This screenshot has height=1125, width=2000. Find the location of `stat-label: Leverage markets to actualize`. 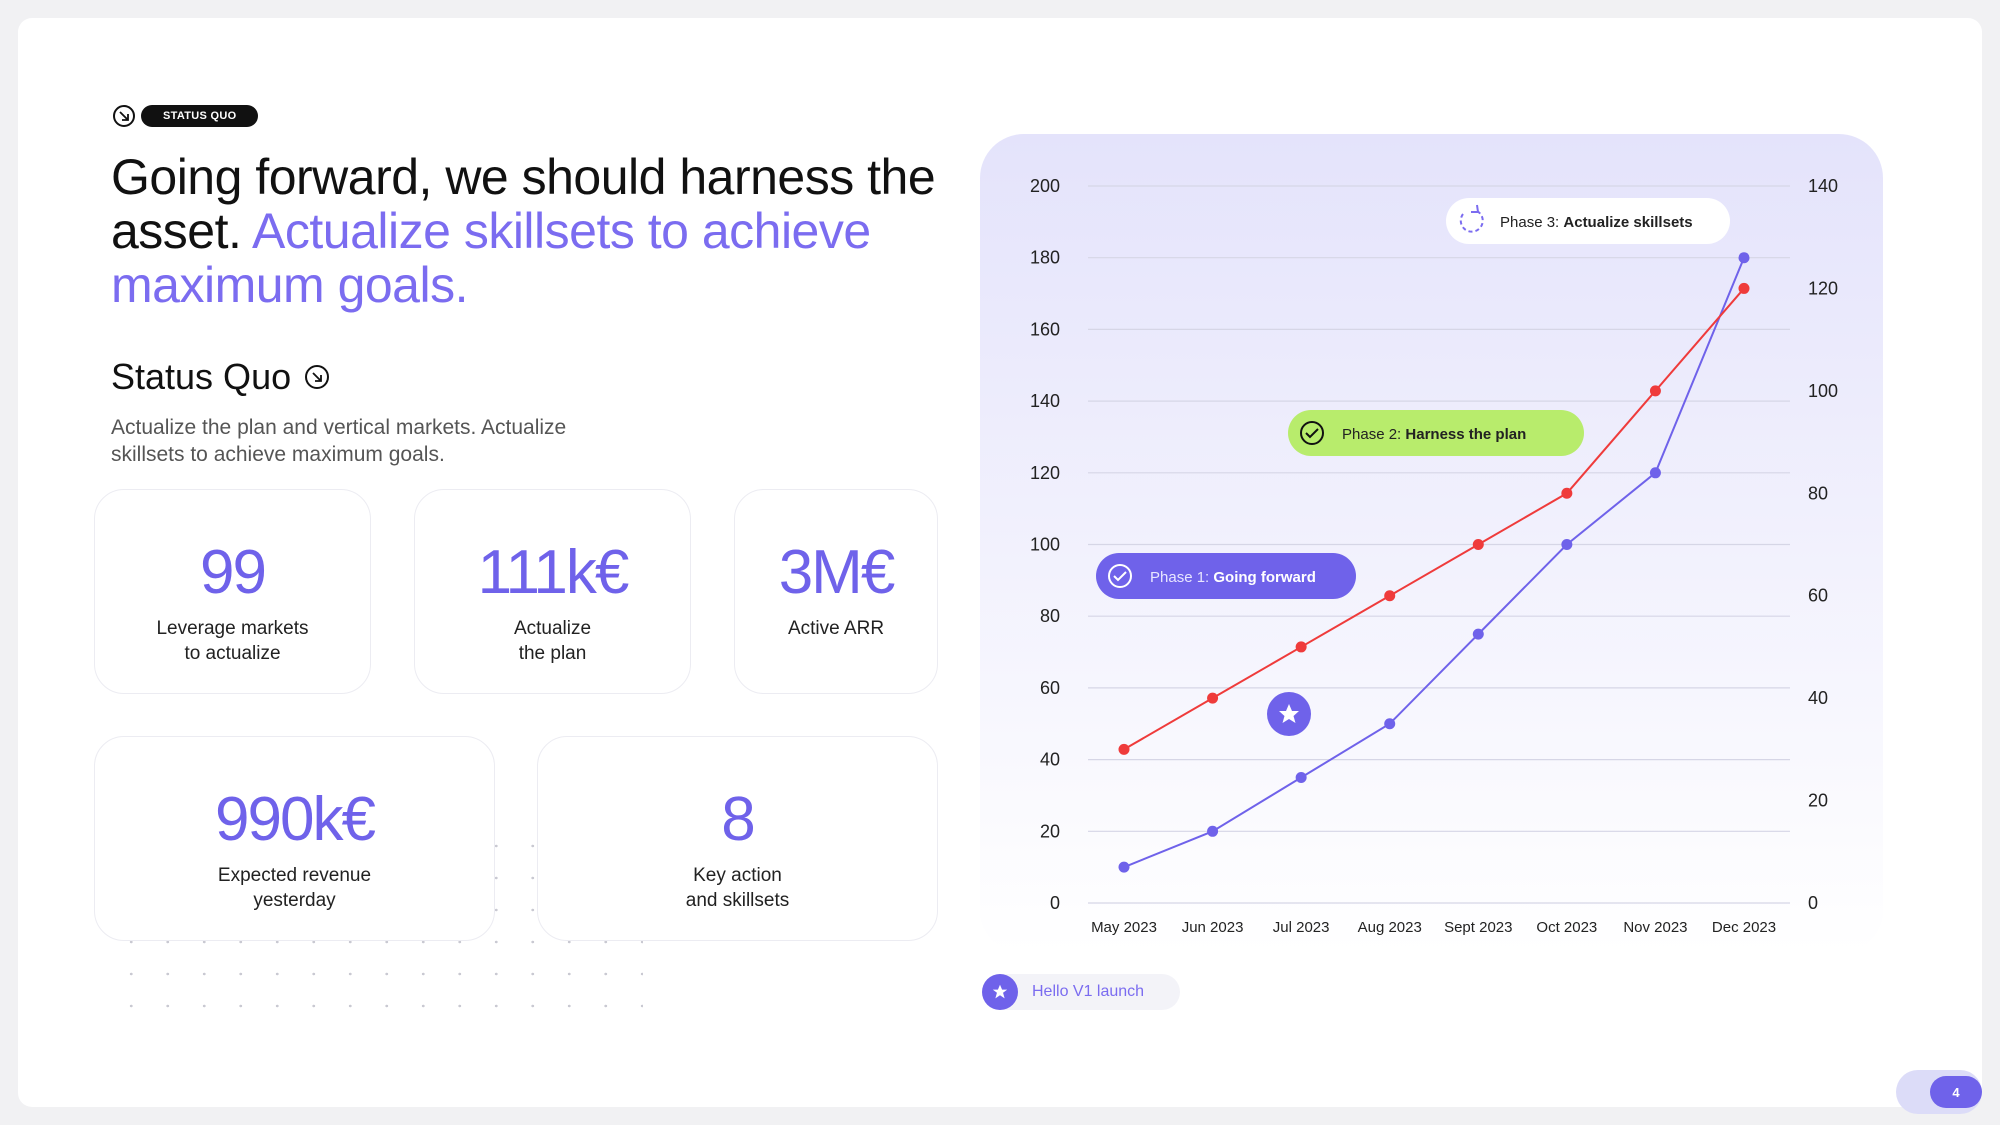

stat-label: Leverage markets to actualize is located at coordinates (232, 641).